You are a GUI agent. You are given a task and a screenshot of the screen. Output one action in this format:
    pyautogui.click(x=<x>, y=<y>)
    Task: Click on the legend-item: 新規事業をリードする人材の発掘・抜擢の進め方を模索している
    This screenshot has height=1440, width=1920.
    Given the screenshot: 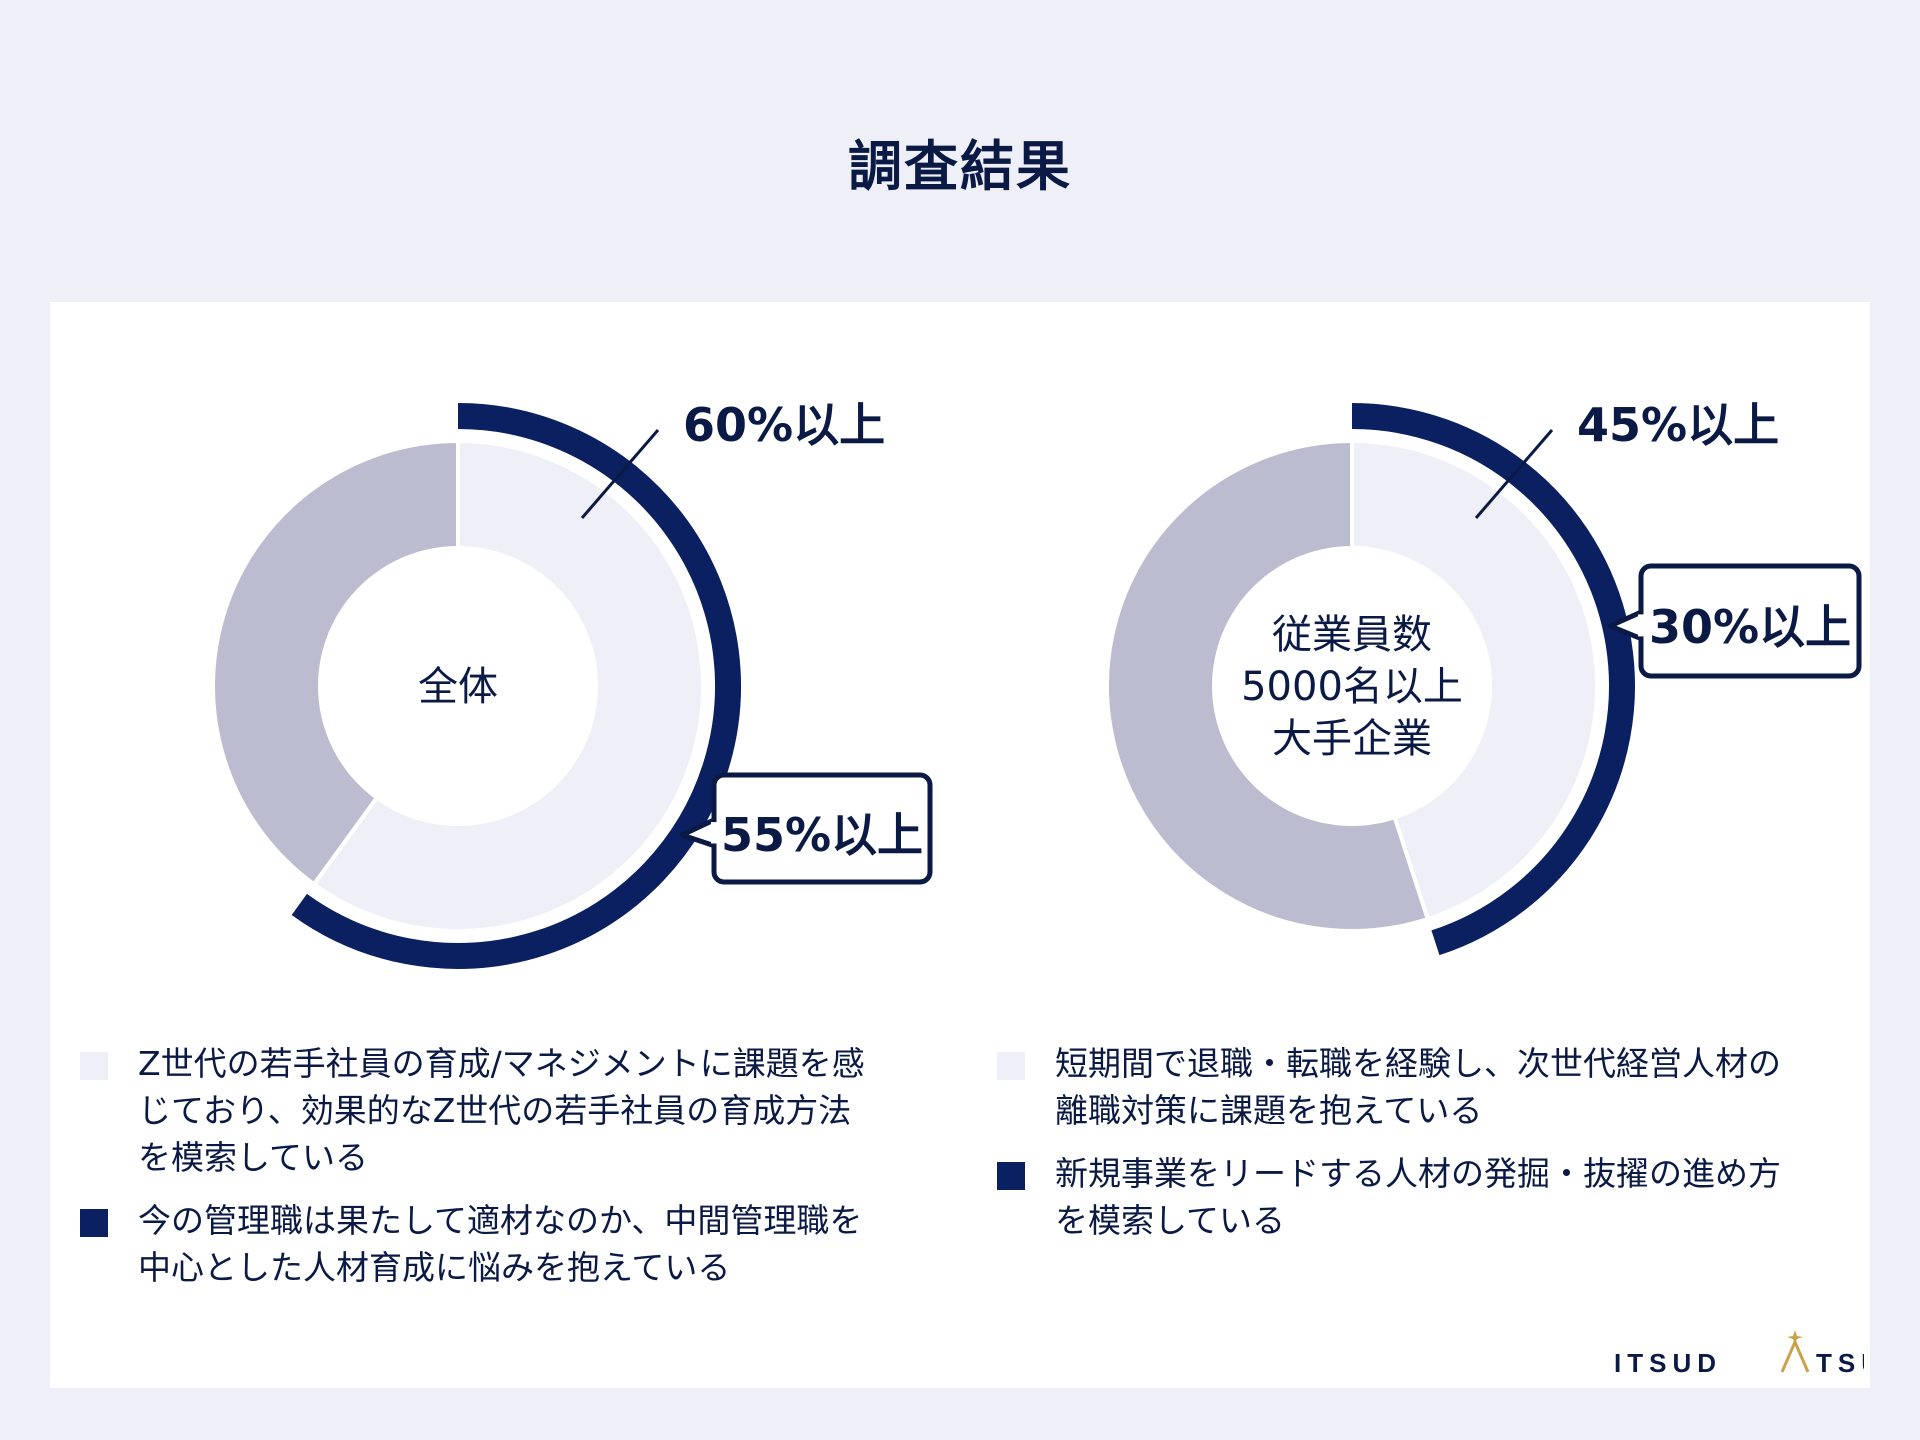 What is the action you would take?
    pyautogui.click(x=1397, y=1197)
    